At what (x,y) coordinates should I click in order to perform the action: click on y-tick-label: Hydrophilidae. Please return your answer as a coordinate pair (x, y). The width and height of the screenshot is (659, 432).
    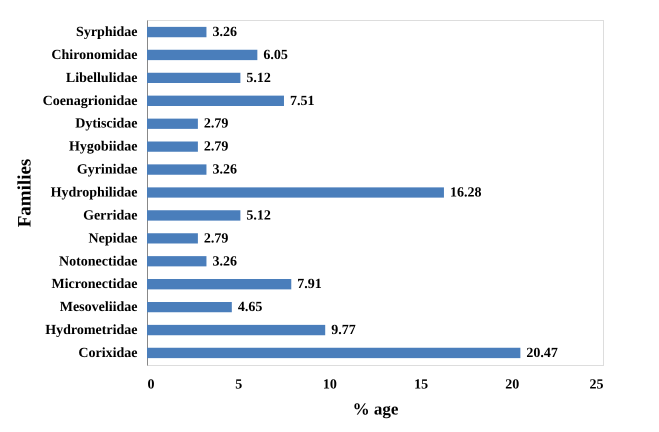
    Looking at the image, I should click on (94, 193).